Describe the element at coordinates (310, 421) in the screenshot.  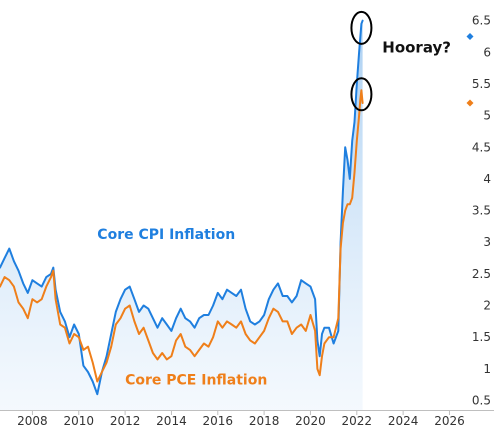
I see `x-tick-label: 2020` at that location.